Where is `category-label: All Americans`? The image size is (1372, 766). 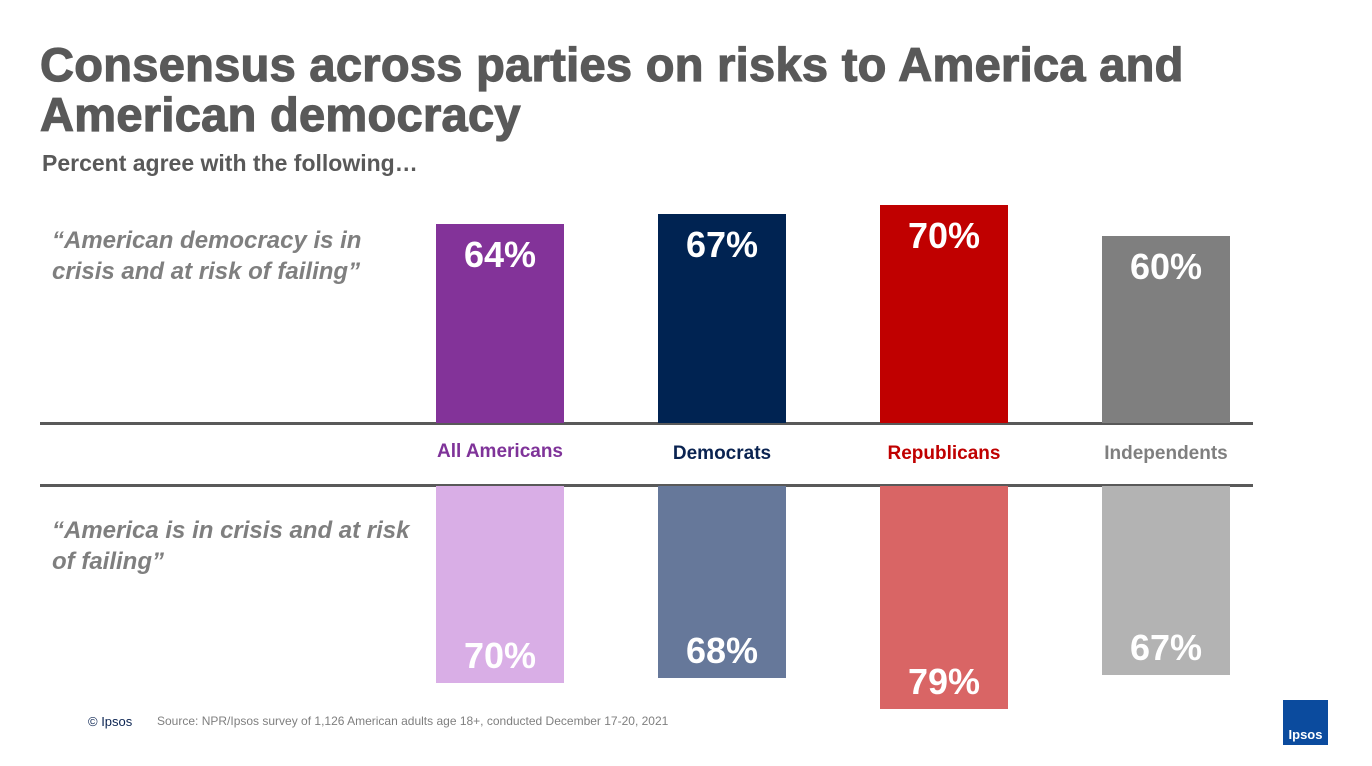 category-label: All Americans is located at coordinates (499, 451).